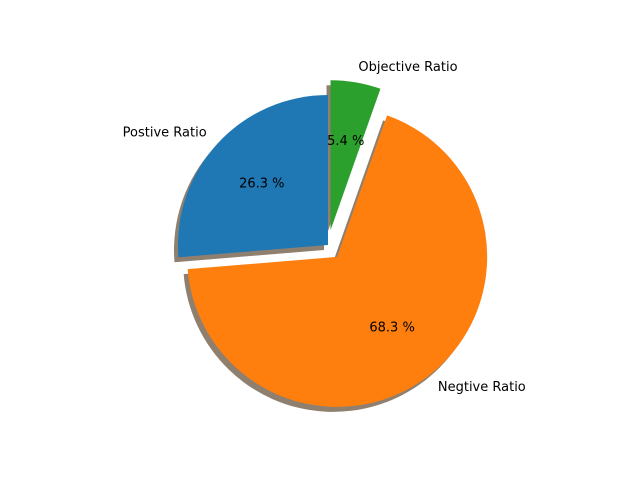  I want to click on pie-percent-objective-ratio: 5.4 %, so click(345, 141).